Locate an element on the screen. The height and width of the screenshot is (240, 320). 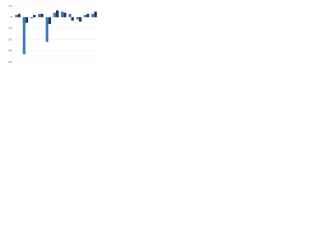
y-tick-label: 10 is located at coordinates (11, 6).